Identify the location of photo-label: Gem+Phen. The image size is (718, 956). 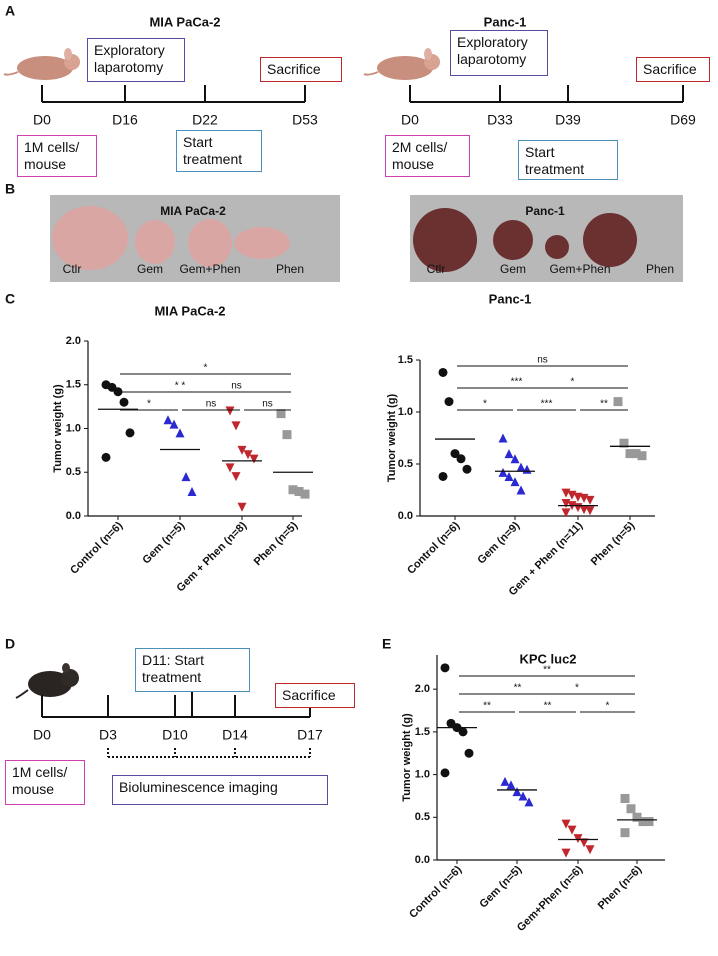
(209, 269).